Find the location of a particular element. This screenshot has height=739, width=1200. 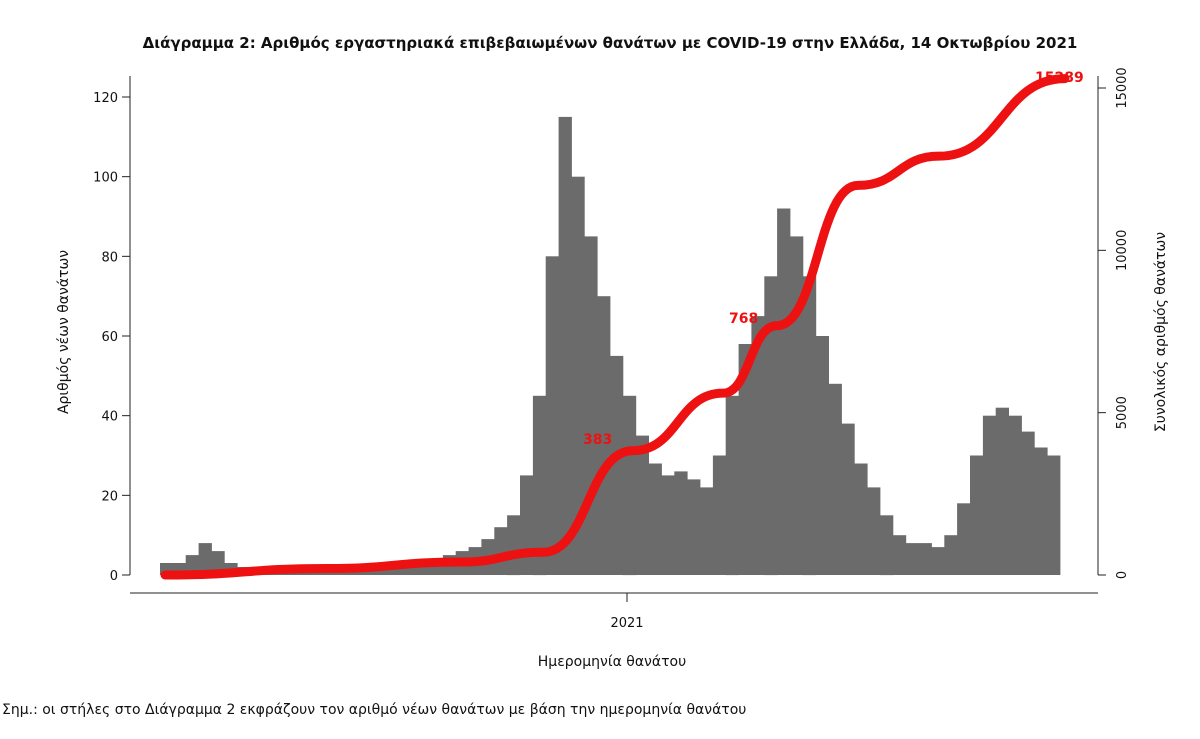

y2-tick-label: 5000 is located at coordinates (1122, 412).